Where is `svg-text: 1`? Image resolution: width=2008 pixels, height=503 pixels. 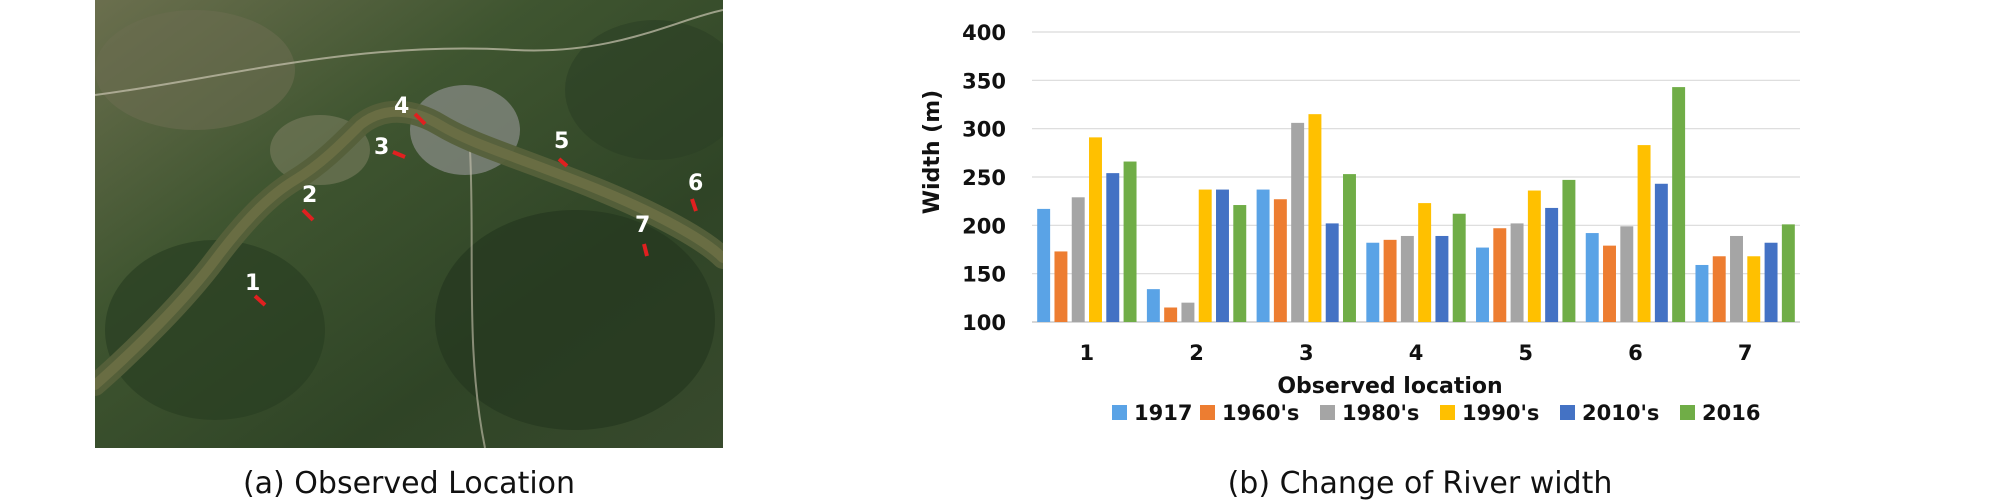
svg-text: 1 is located at coordinates (252, 283).